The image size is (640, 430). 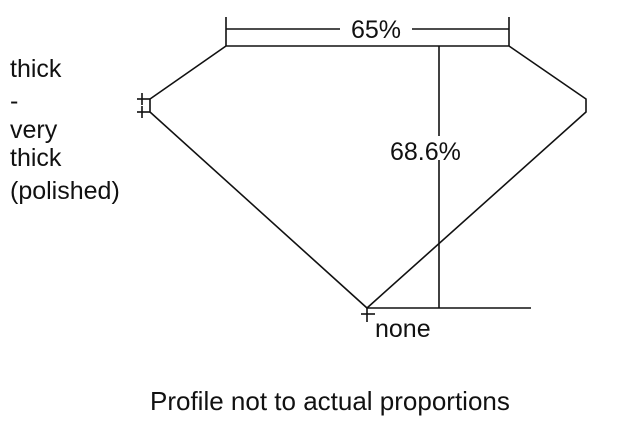 I want to click on girdle-label-line: very, so click(x=34, y=130).